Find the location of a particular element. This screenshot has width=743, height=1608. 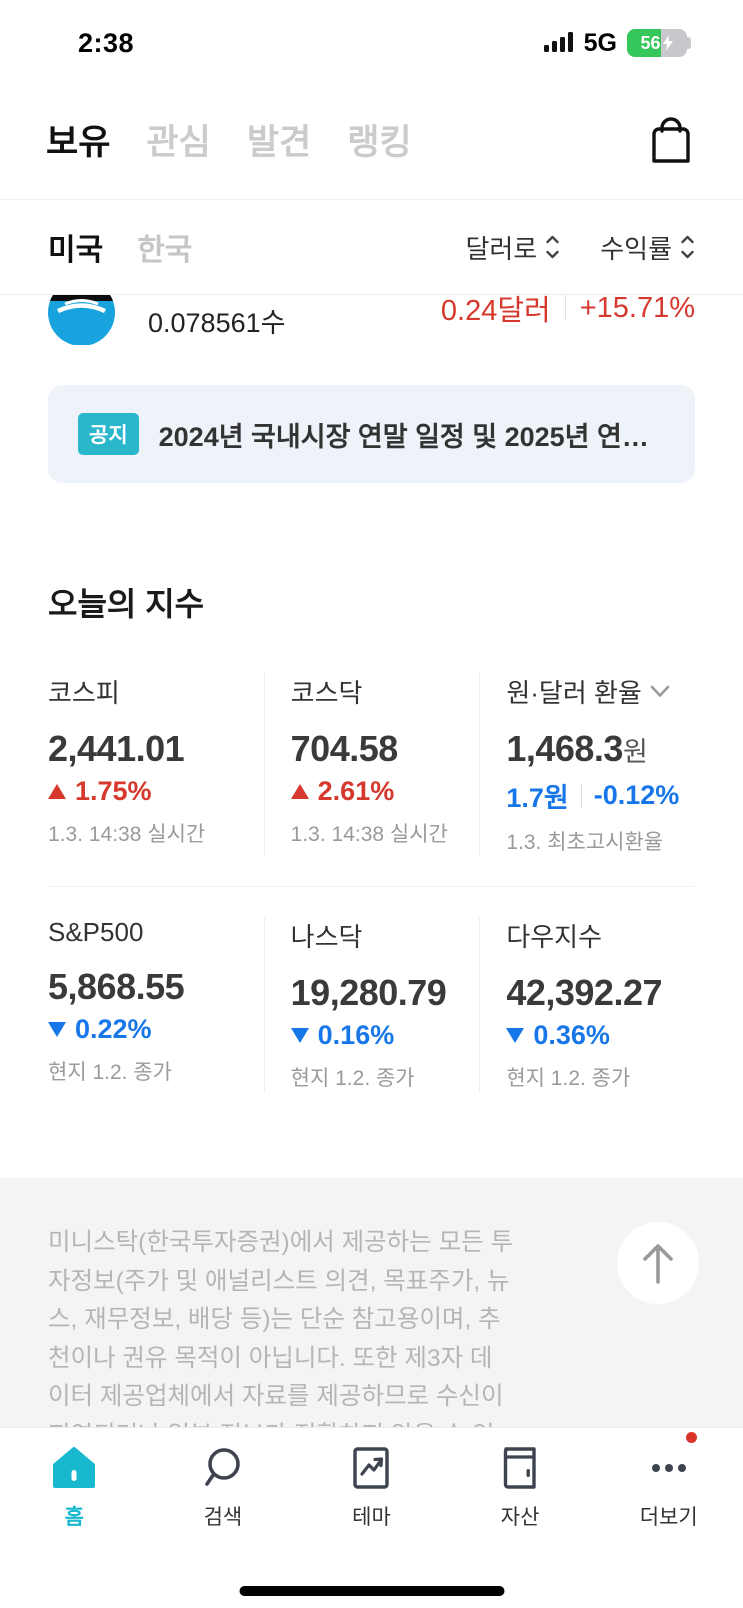

nav-tab-discover: 발견 is located at coordinates (279, 142).